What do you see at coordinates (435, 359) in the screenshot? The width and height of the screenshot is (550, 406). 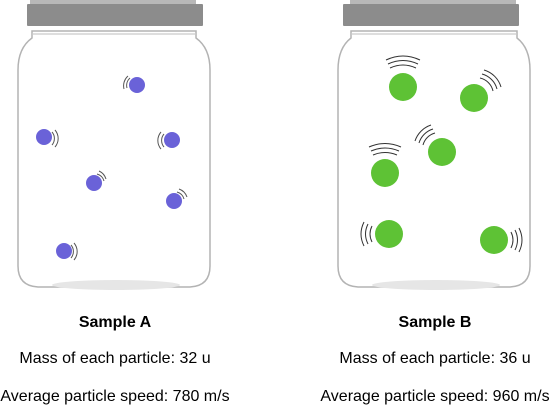 I see `particle-mass-text: Mass of each particle: 36 u` at bounding box center [435, 359].